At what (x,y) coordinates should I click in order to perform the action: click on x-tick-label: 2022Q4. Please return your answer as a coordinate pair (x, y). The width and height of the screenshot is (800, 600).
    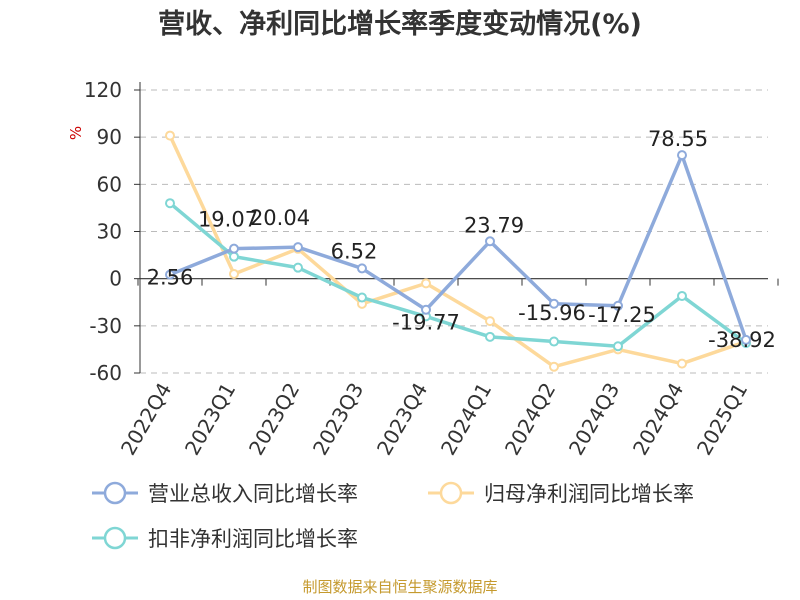
    Looking at the image, I should click on (146, 419).